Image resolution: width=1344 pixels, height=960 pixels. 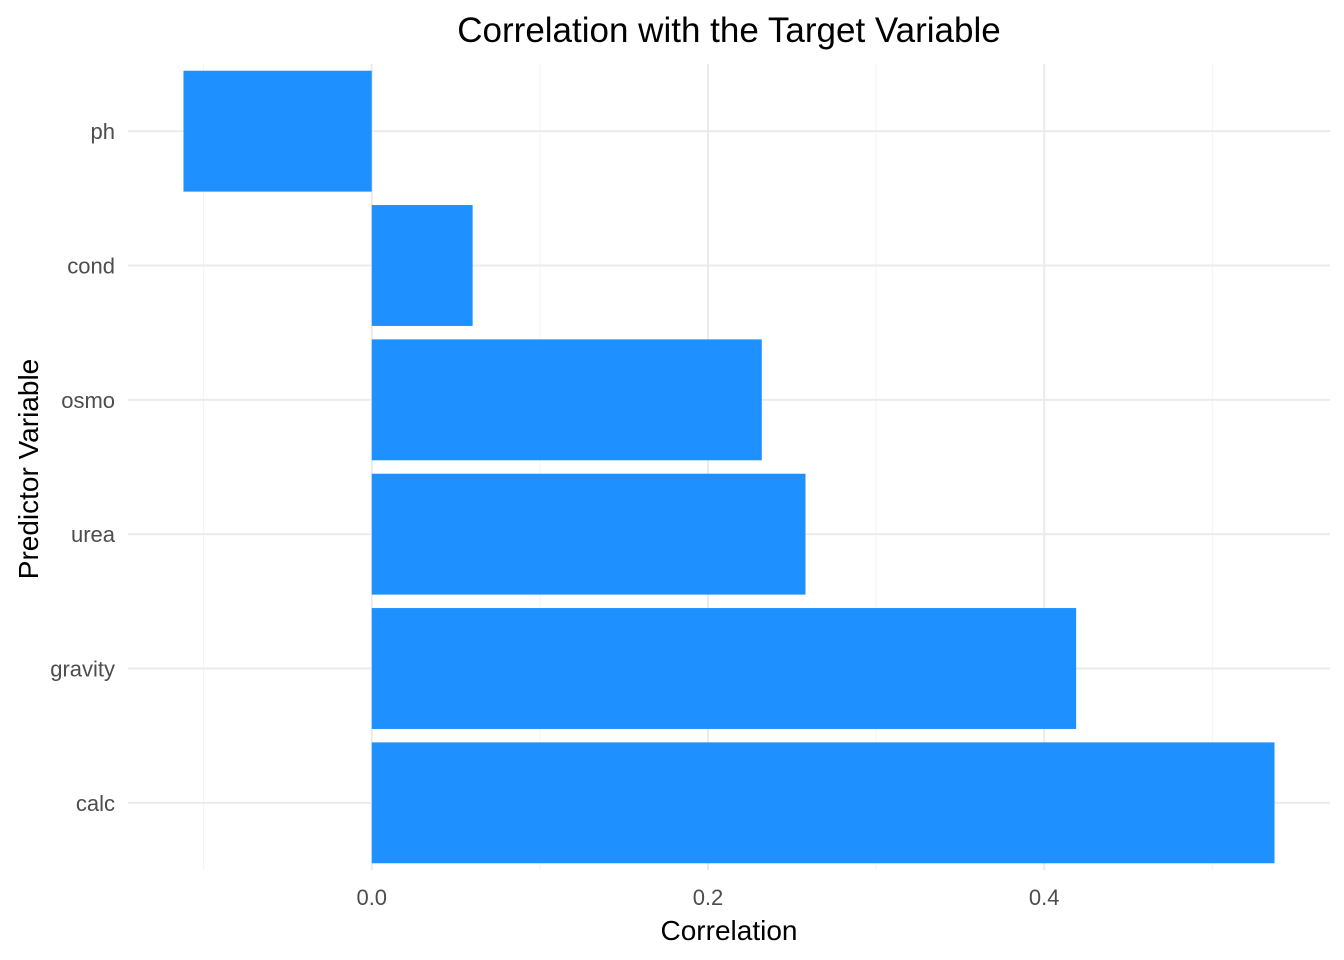 What do you see at coordinates (728, 30) in the screenshot?
I see `chart-title: Correlation with the Target Variable` at bounding box center [728, 30].